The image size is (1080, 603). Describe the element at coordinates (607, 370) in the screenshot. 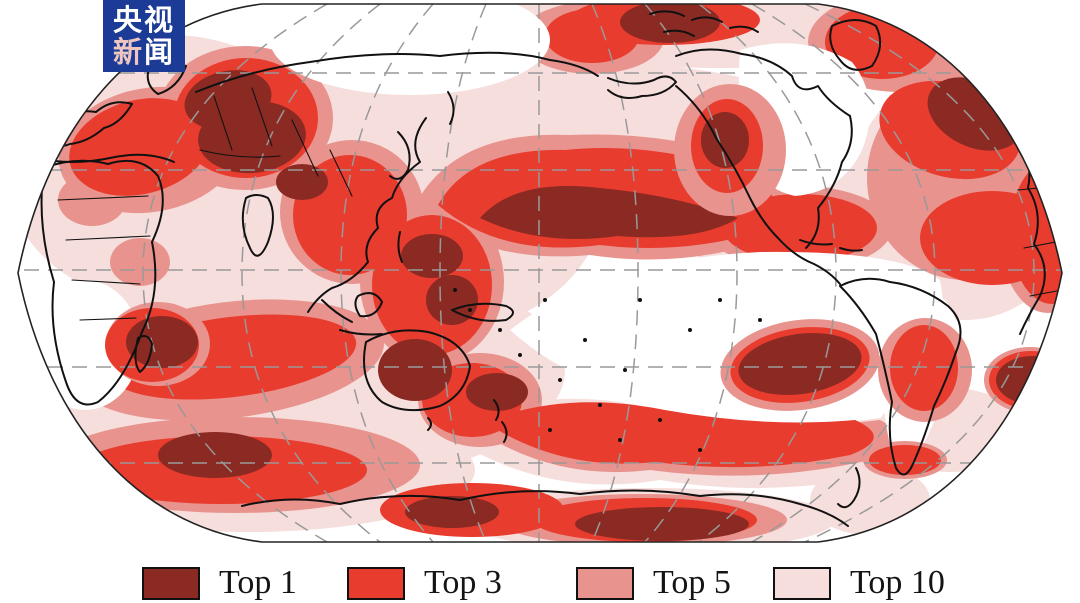

I see `pacific-island-specks` at that location.